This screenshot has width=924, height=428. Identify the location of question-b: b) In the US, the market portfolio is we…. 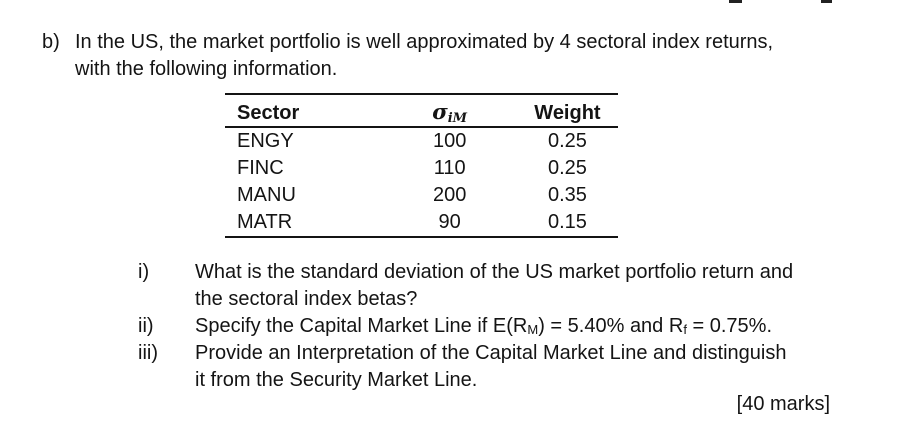
(472, 56).